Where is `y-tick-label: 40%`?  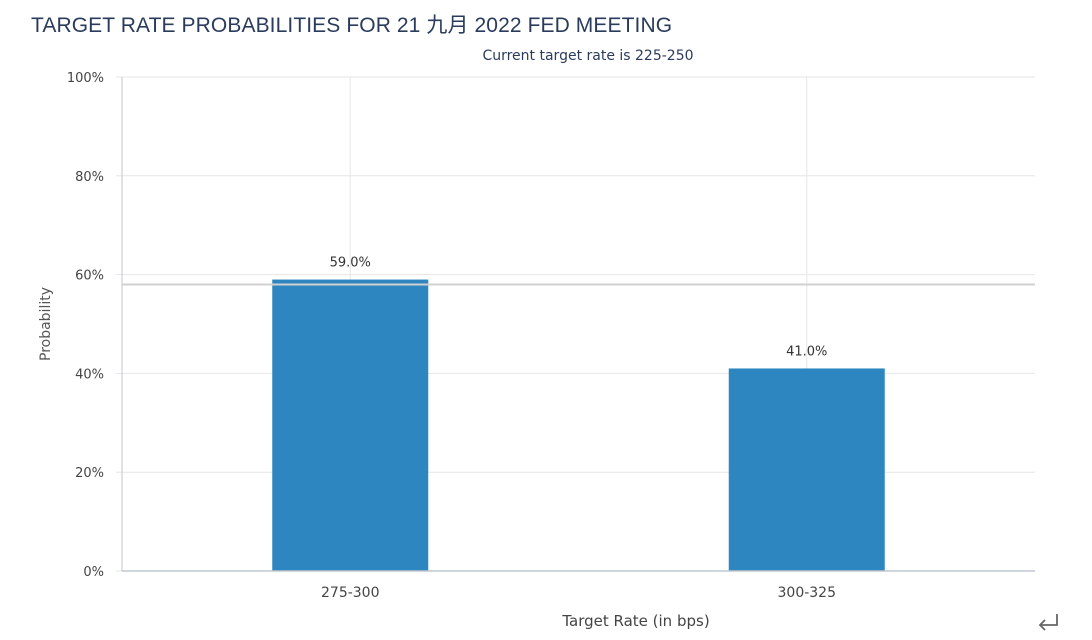
y-tick-label: 40% is located at coordinates (89, 374).